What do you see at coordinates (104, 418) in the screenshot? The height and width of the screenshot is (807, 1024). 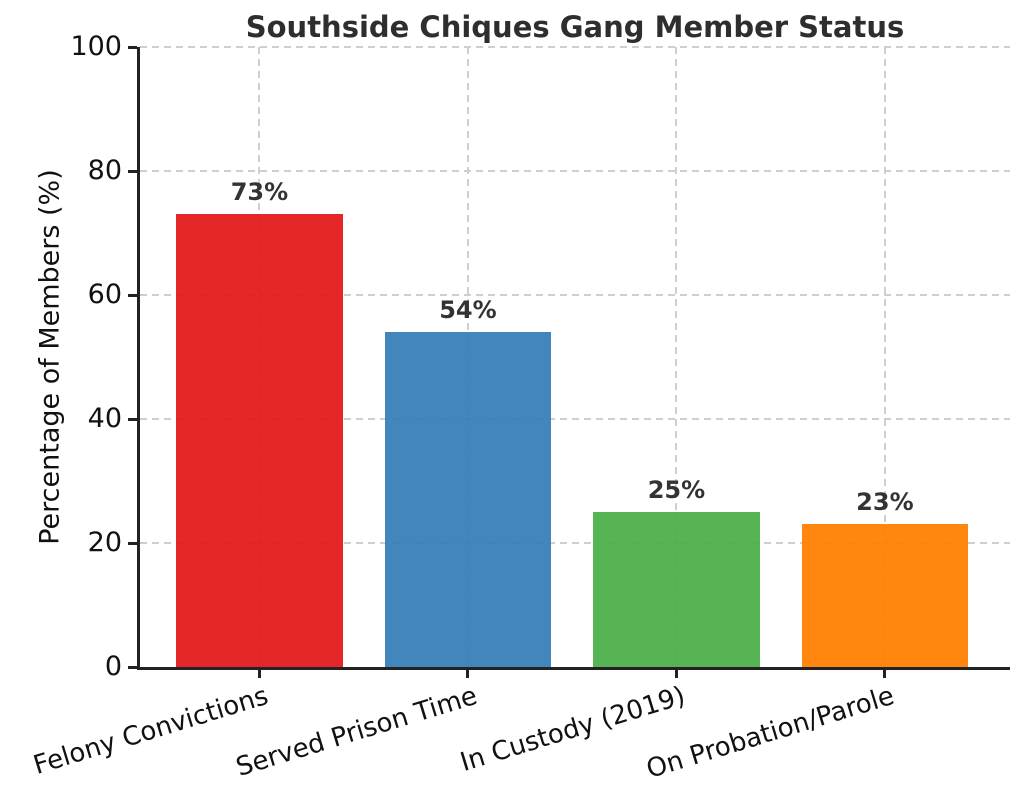 I see `y-tick-label: 40` at bounding box center [104, 418].